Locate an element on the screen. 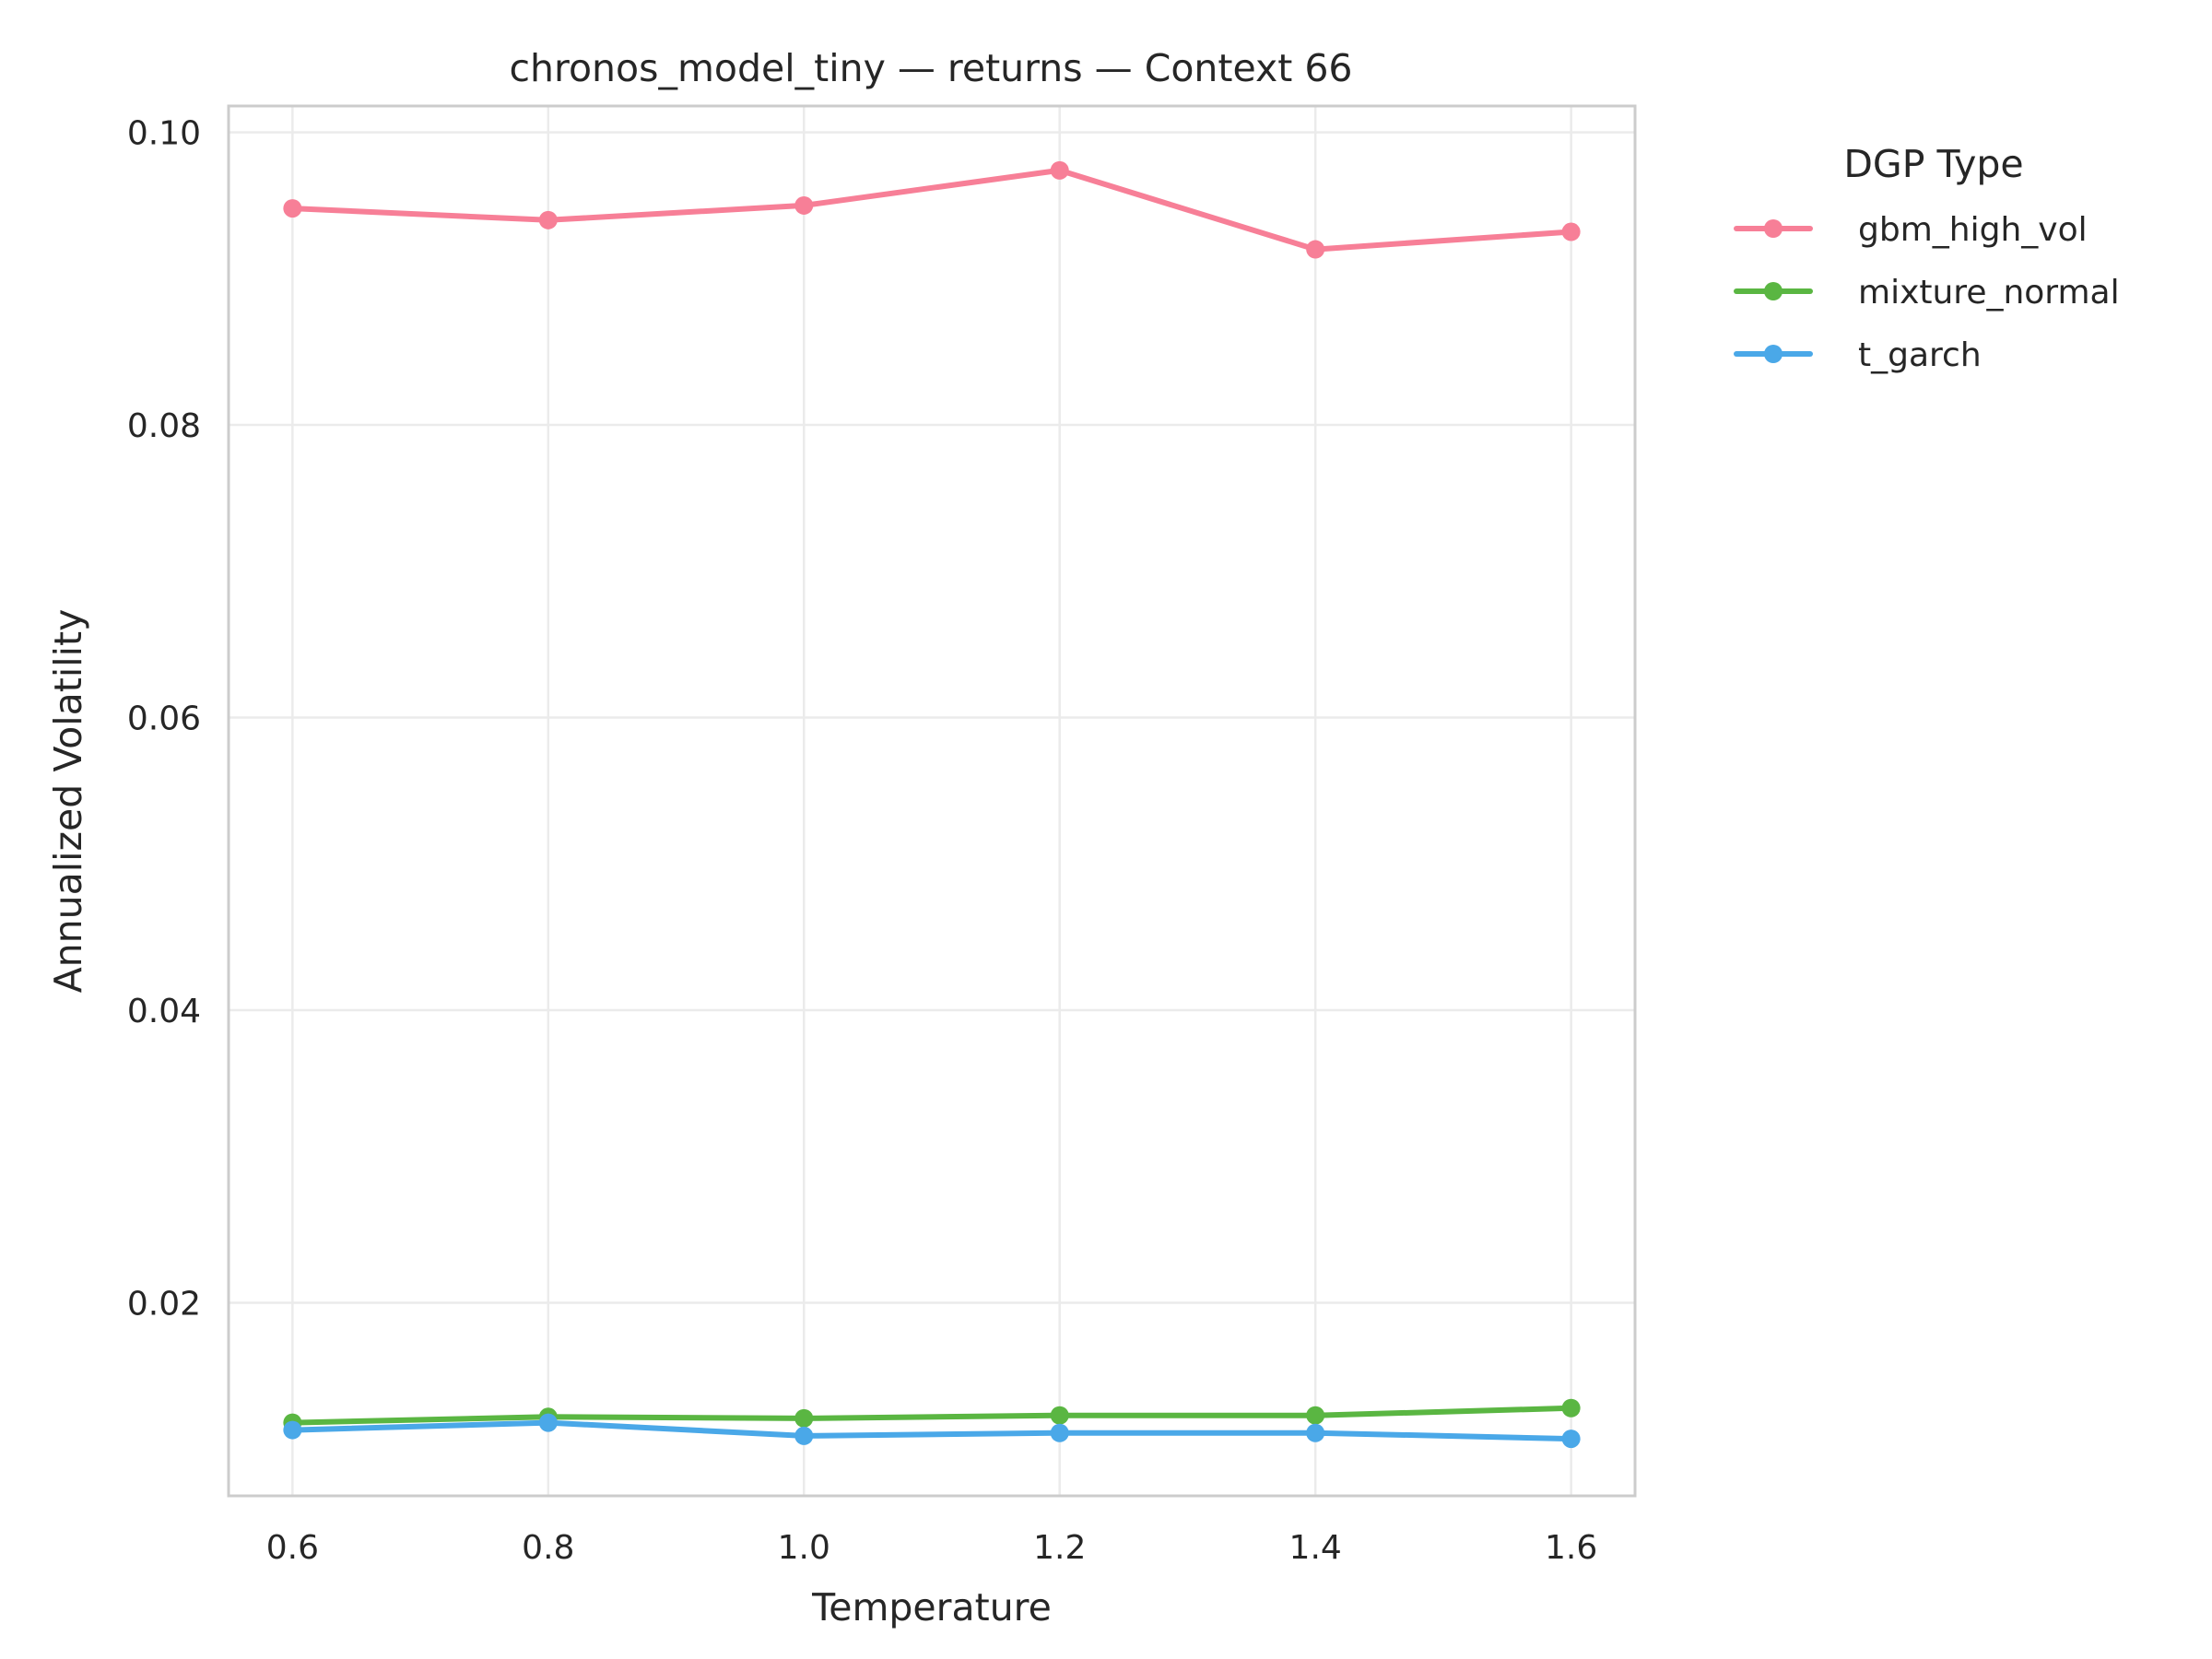 This screenshot has width=2212, height=1659. legend-item-mixture_normal: mixture_normal is located at coordinates (1927, 293).